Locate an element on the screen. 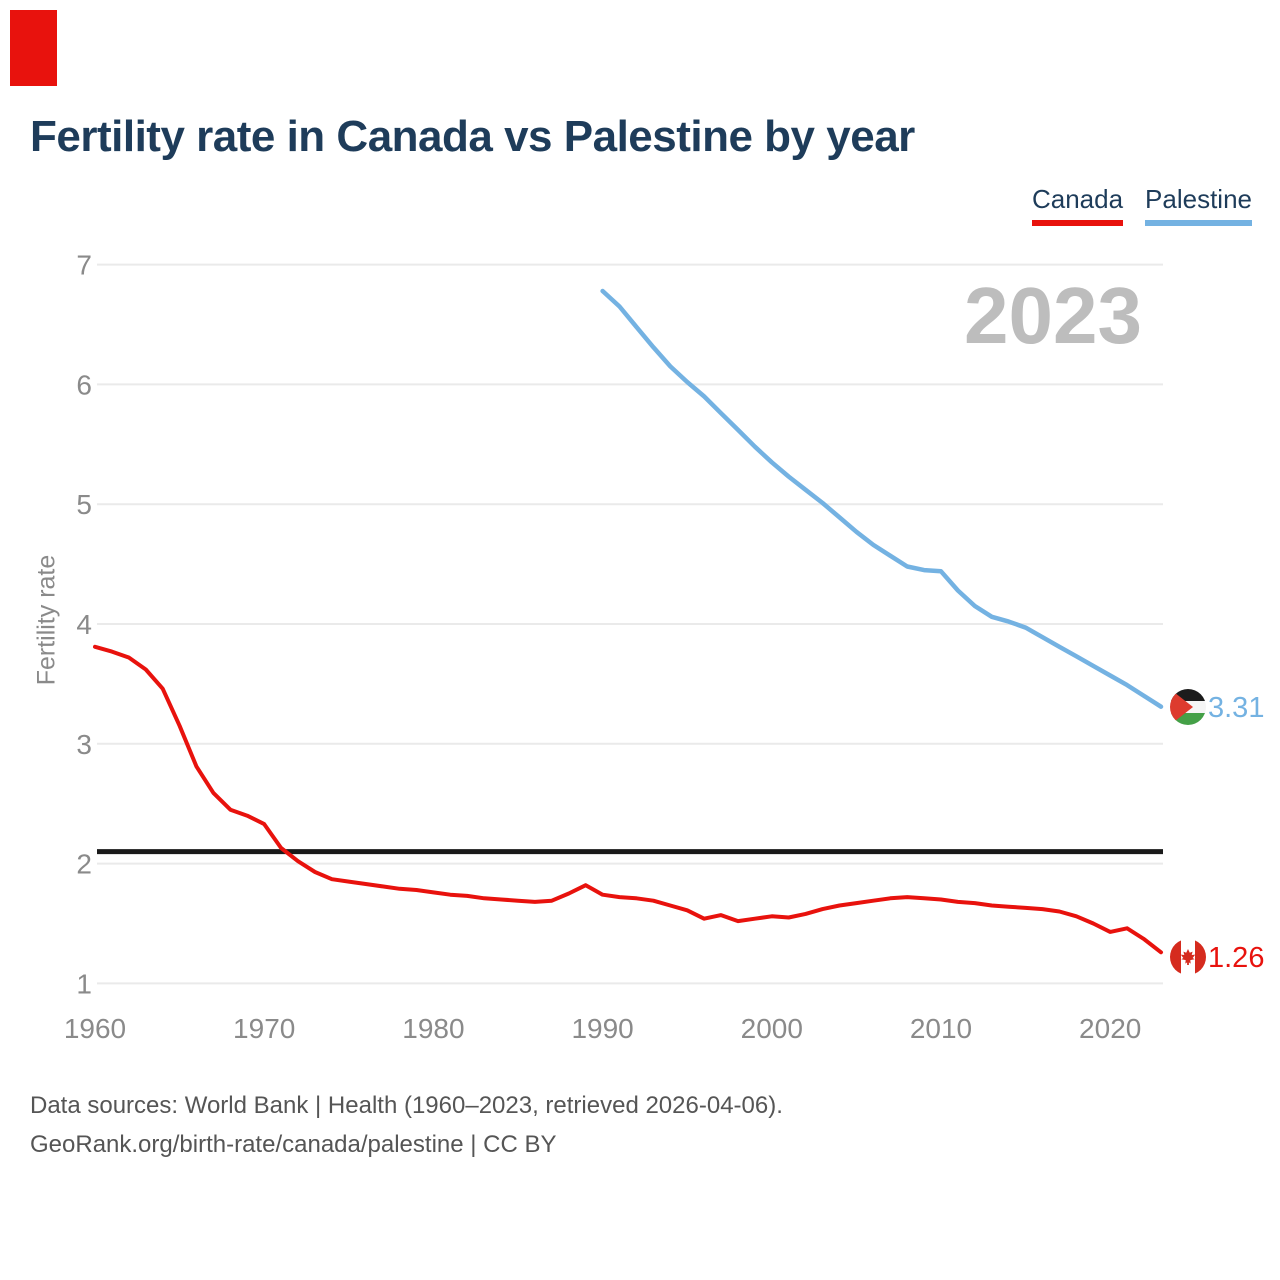 The height and width of the screenshot is (1280, 1280). x-tick-label: 1990 is located at coordinates (602, 1028).